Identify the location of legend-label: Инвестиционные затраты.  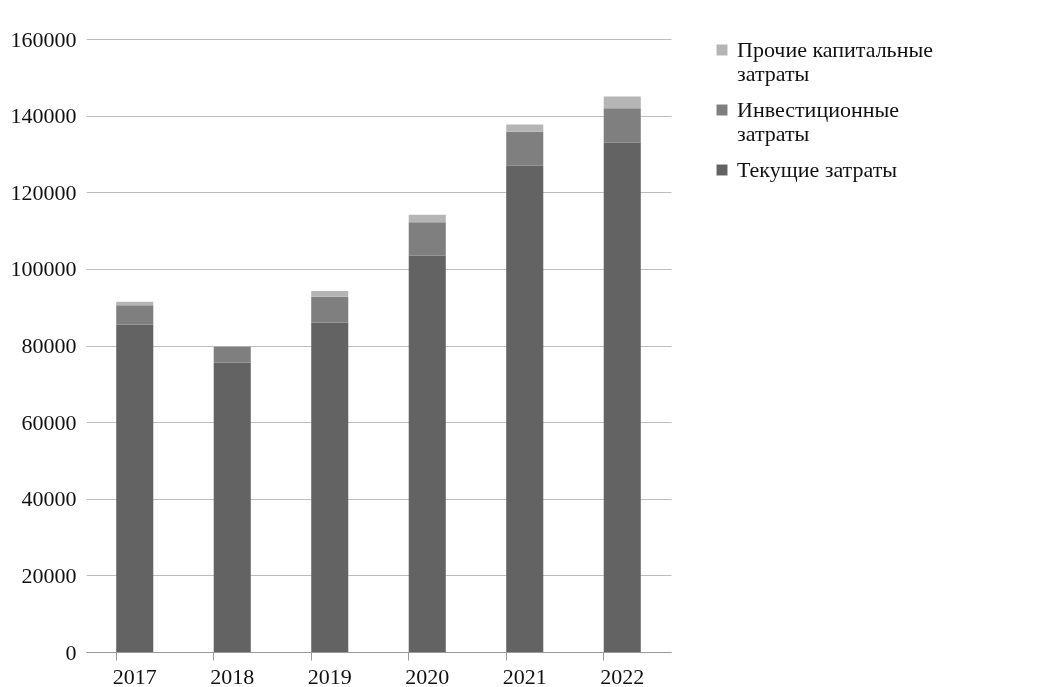
(818, 121).